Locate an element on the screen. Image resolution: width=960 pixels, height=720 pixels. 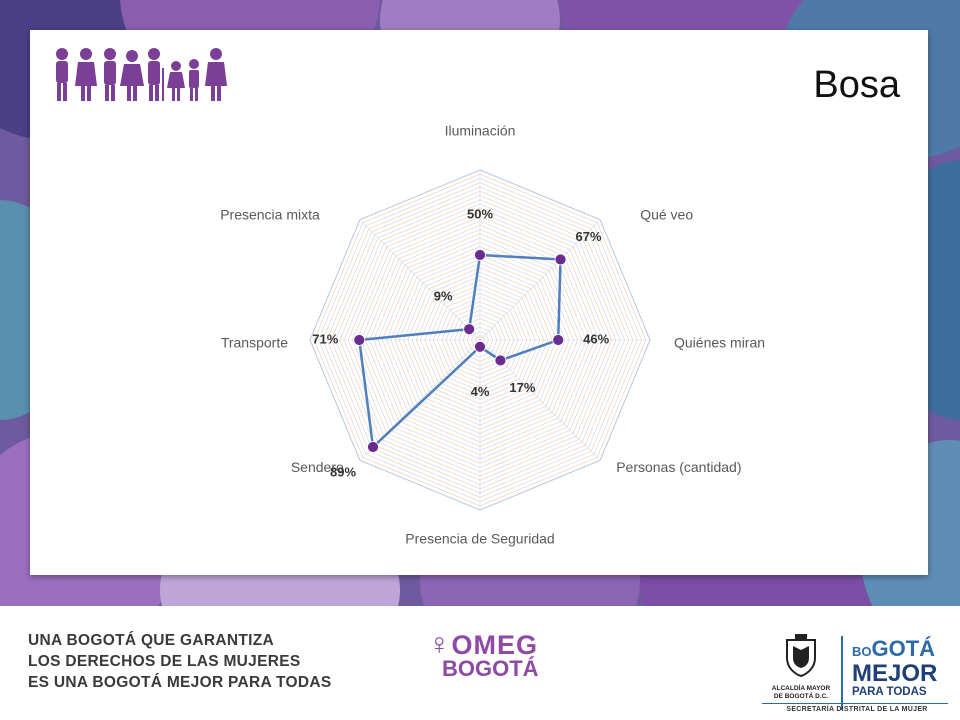
omeg-logo-bottom: BOGOTÁ is located at coordinates (490, 668).